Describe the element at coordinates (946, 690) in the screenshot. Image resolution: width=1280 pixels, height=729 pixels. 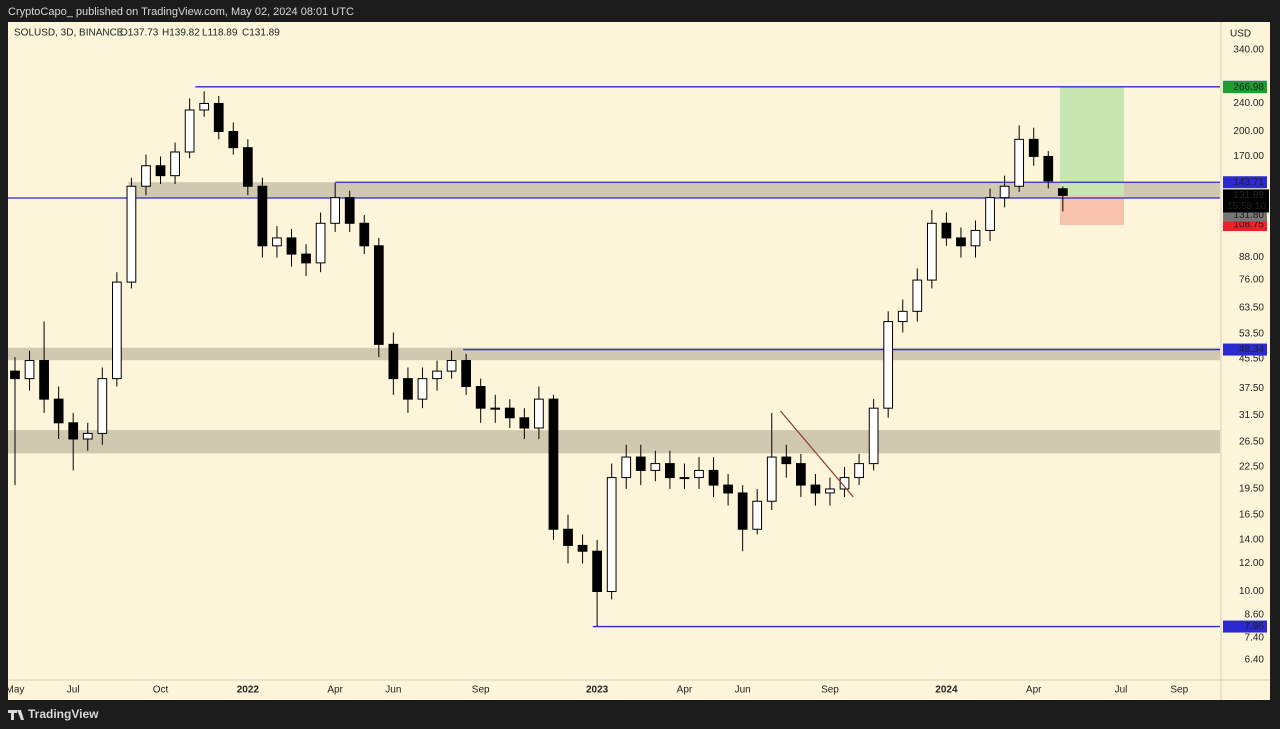
I see `x-tick-label: 2024` at that location.